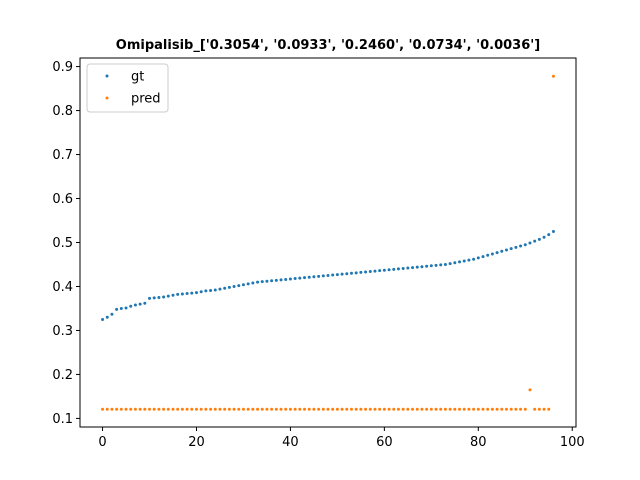 This screenshot has height=480, width=640. Describe the element at coordinates (107, 76) in the screenshot. I see `legend-marker-gt` at that location.